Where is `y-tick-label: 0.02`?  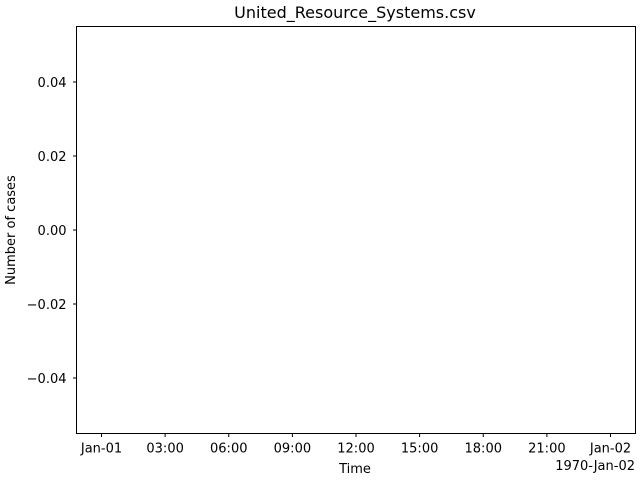
y-tick-label: 0.02 is located at coordinates (52, 157).